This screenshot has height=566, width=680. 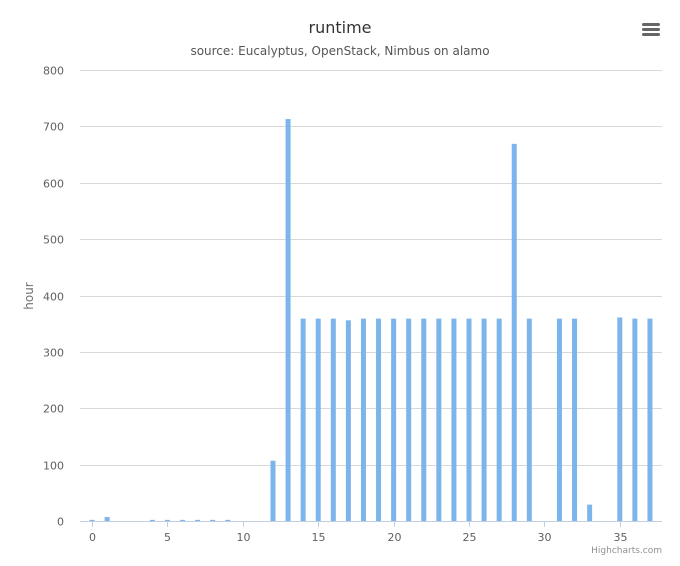 What do you see at coordinates (53, 71) in the screenshot?
I see `y-tick-label: 800` at bounding box center [53, 71].